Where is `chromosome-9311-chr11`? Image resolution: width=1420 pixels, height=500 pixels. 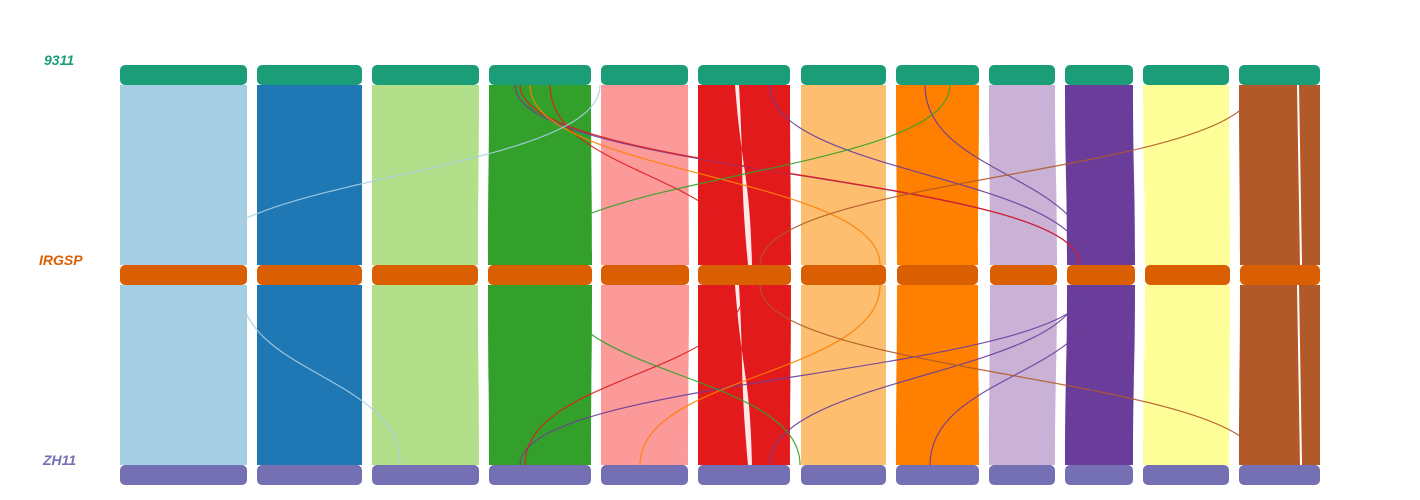 chromosome-9311-chr11 is located at coordinates (1186, 75).